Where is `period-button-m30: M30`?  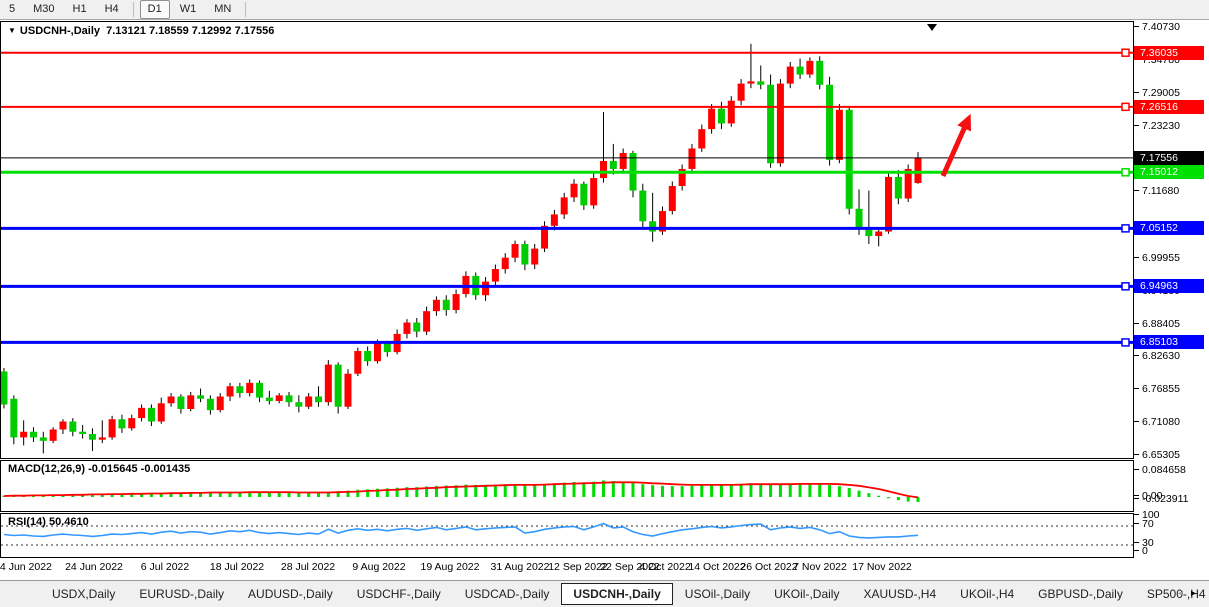
period-button-m30: M30 is located at coordinates (44, 9).